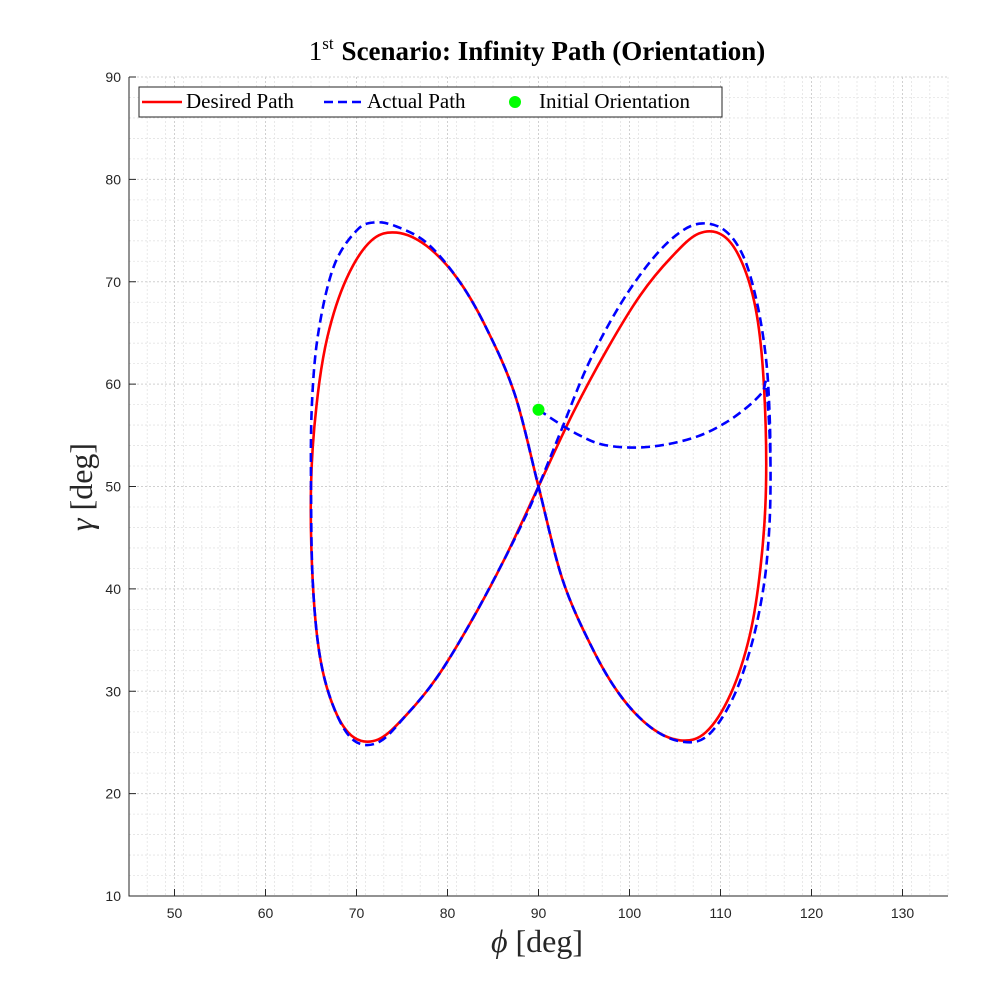  I want to click on y-tick-label: 20, so click(113, 794).